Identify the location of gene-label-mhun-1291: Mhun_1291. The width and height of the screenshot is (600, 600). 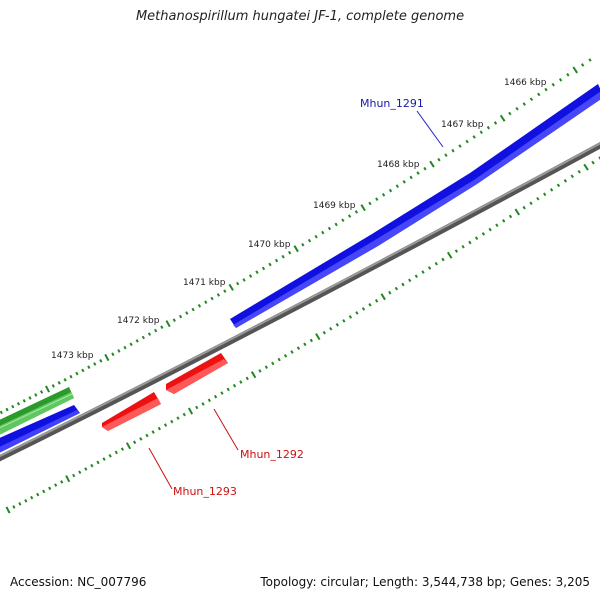
(392, 103).